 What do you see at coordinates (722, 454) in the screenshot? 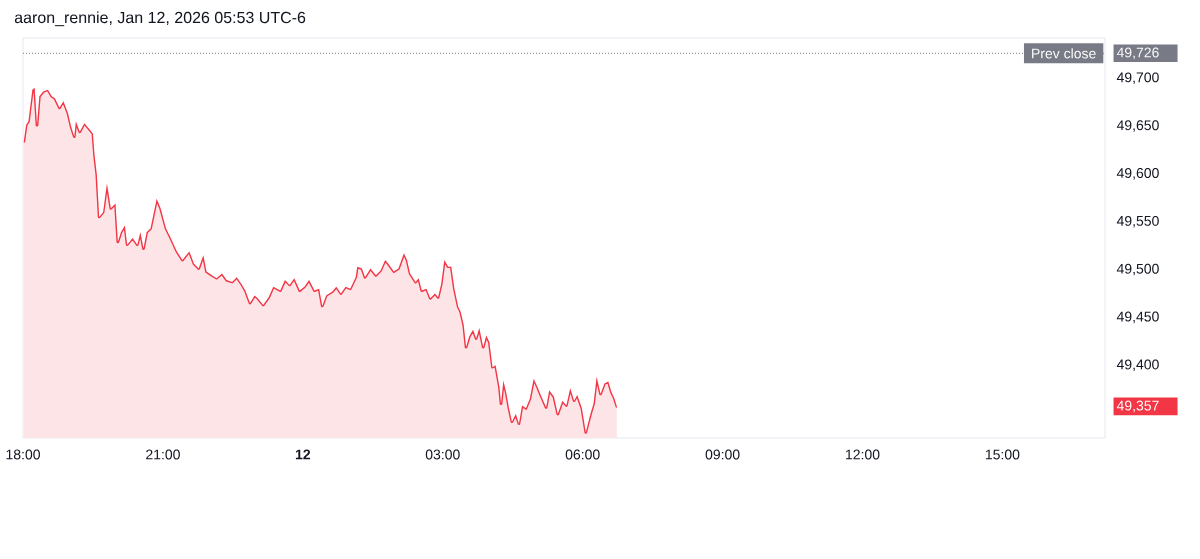
I see `x-tick-label: 09:00` at bounding box center [722, 454].